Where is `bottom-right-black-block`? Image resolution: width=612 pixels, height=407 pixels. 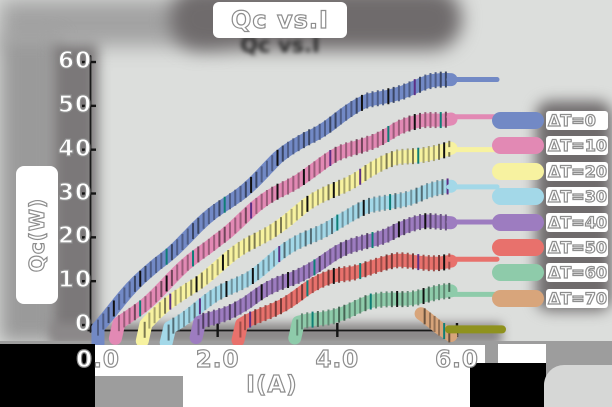 bottom-right-black-block is located at coordinates (508, 385).